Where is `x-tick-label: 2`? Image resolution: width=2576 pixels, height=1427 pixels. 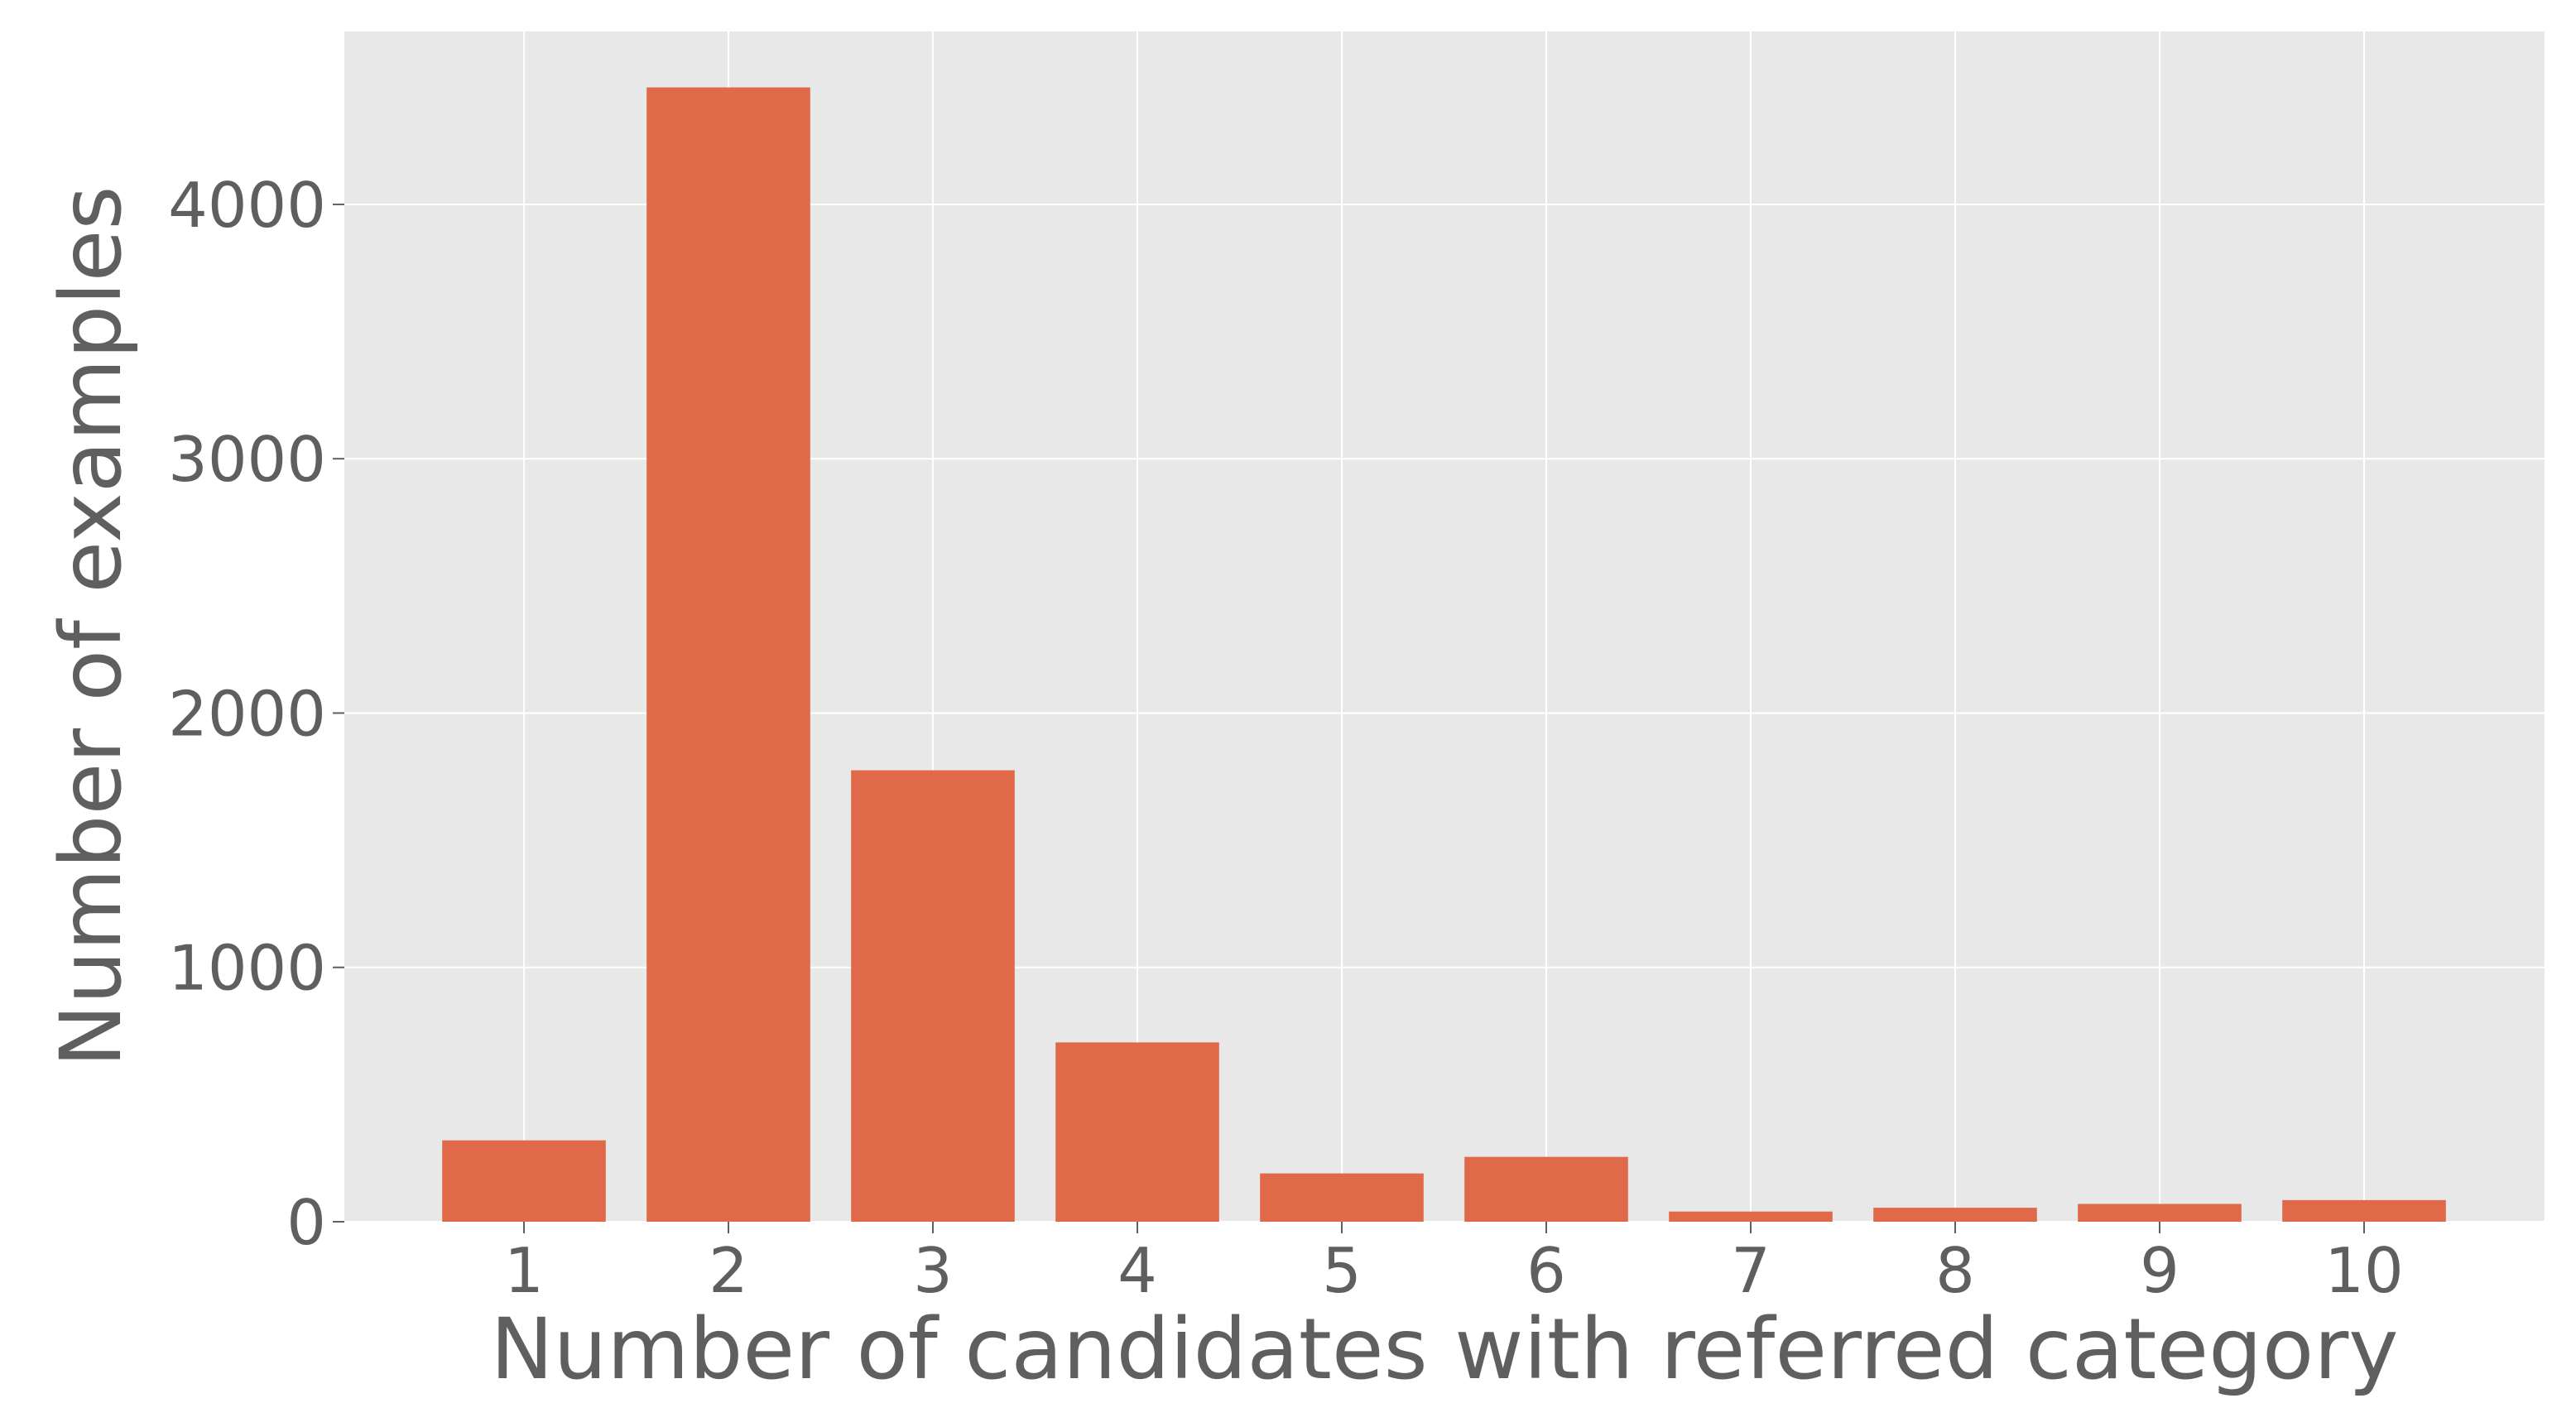 x-tick-label: 2 is located at coordinates (728, 1271).